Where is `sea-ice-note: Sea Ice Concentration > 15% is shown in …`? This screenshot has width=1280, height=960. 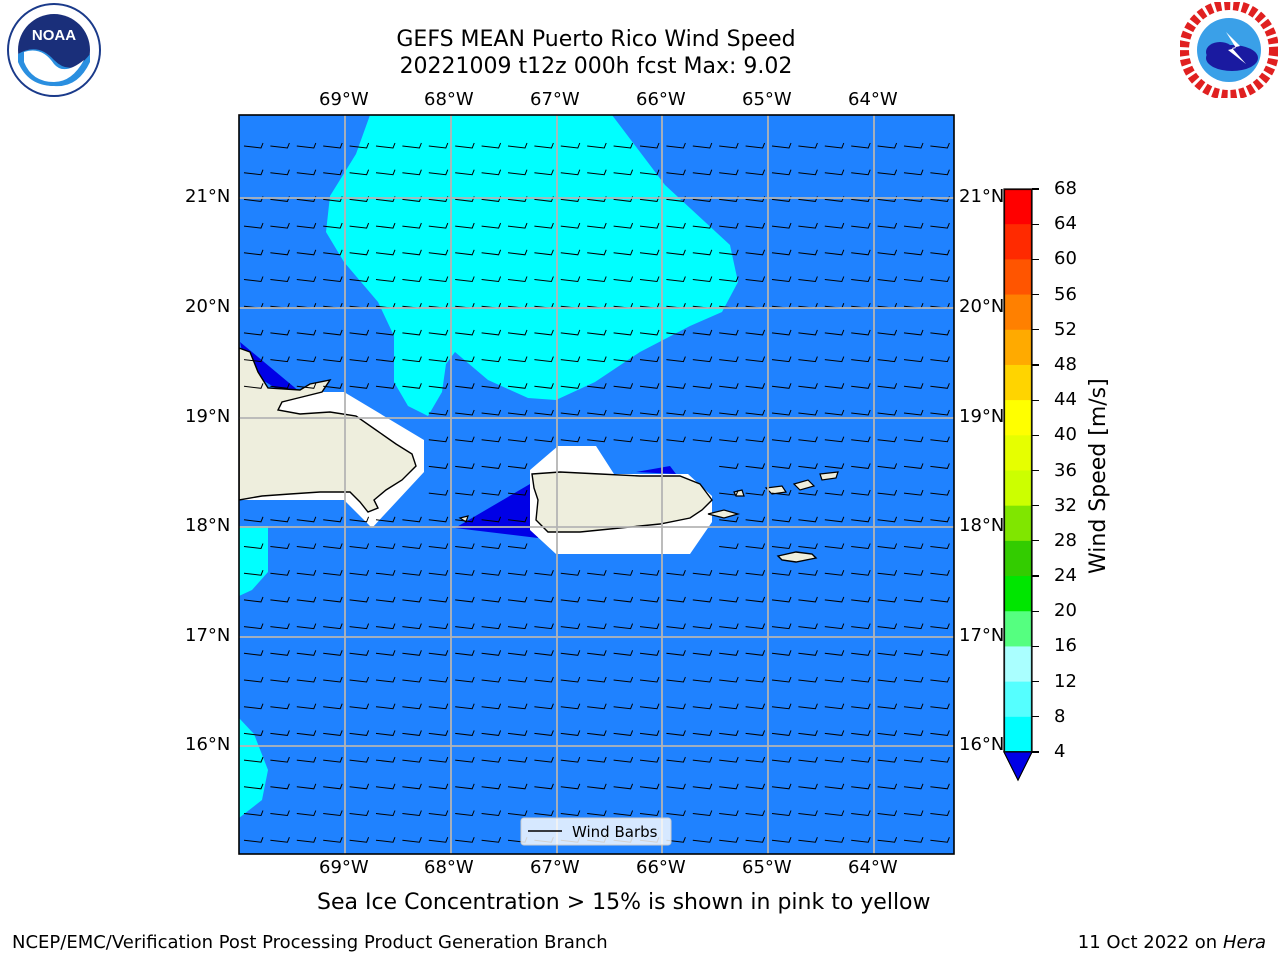
sea-ice-note: Sea Ice Concentration > 15% is shown in … is located at coordinates (624, 902).